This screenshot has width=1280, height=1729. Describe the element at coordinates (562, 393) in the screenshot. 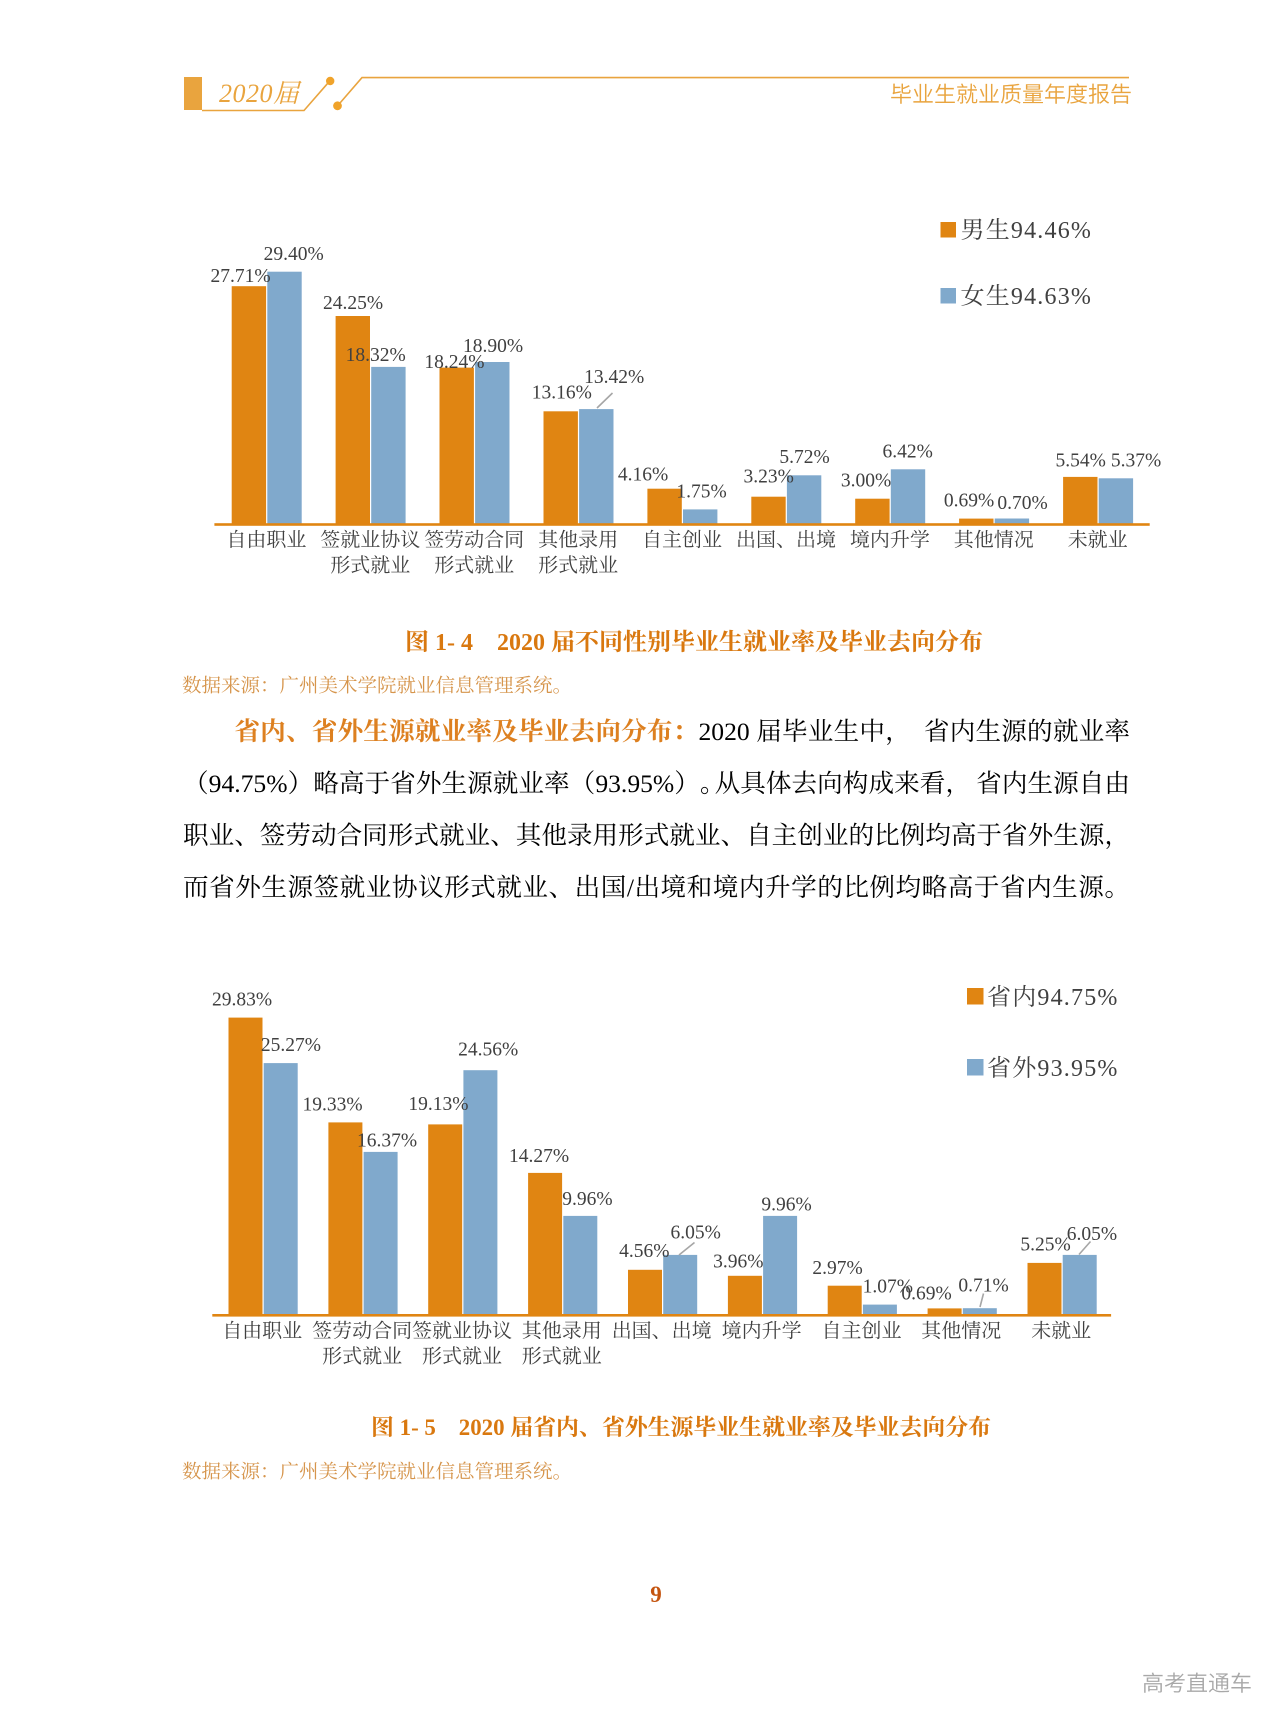

I see `svg-text: 13.16%` at that location.